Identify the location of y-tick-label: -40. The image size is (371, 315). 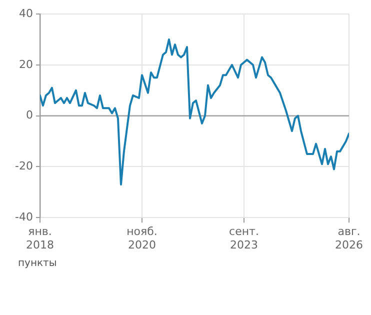
(24, 217).